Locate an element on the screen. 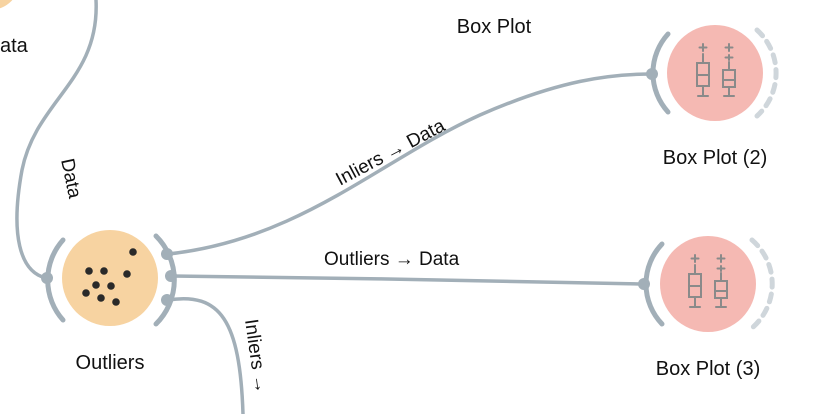  scatter-dots-icon is located at coordinates (109, 277).